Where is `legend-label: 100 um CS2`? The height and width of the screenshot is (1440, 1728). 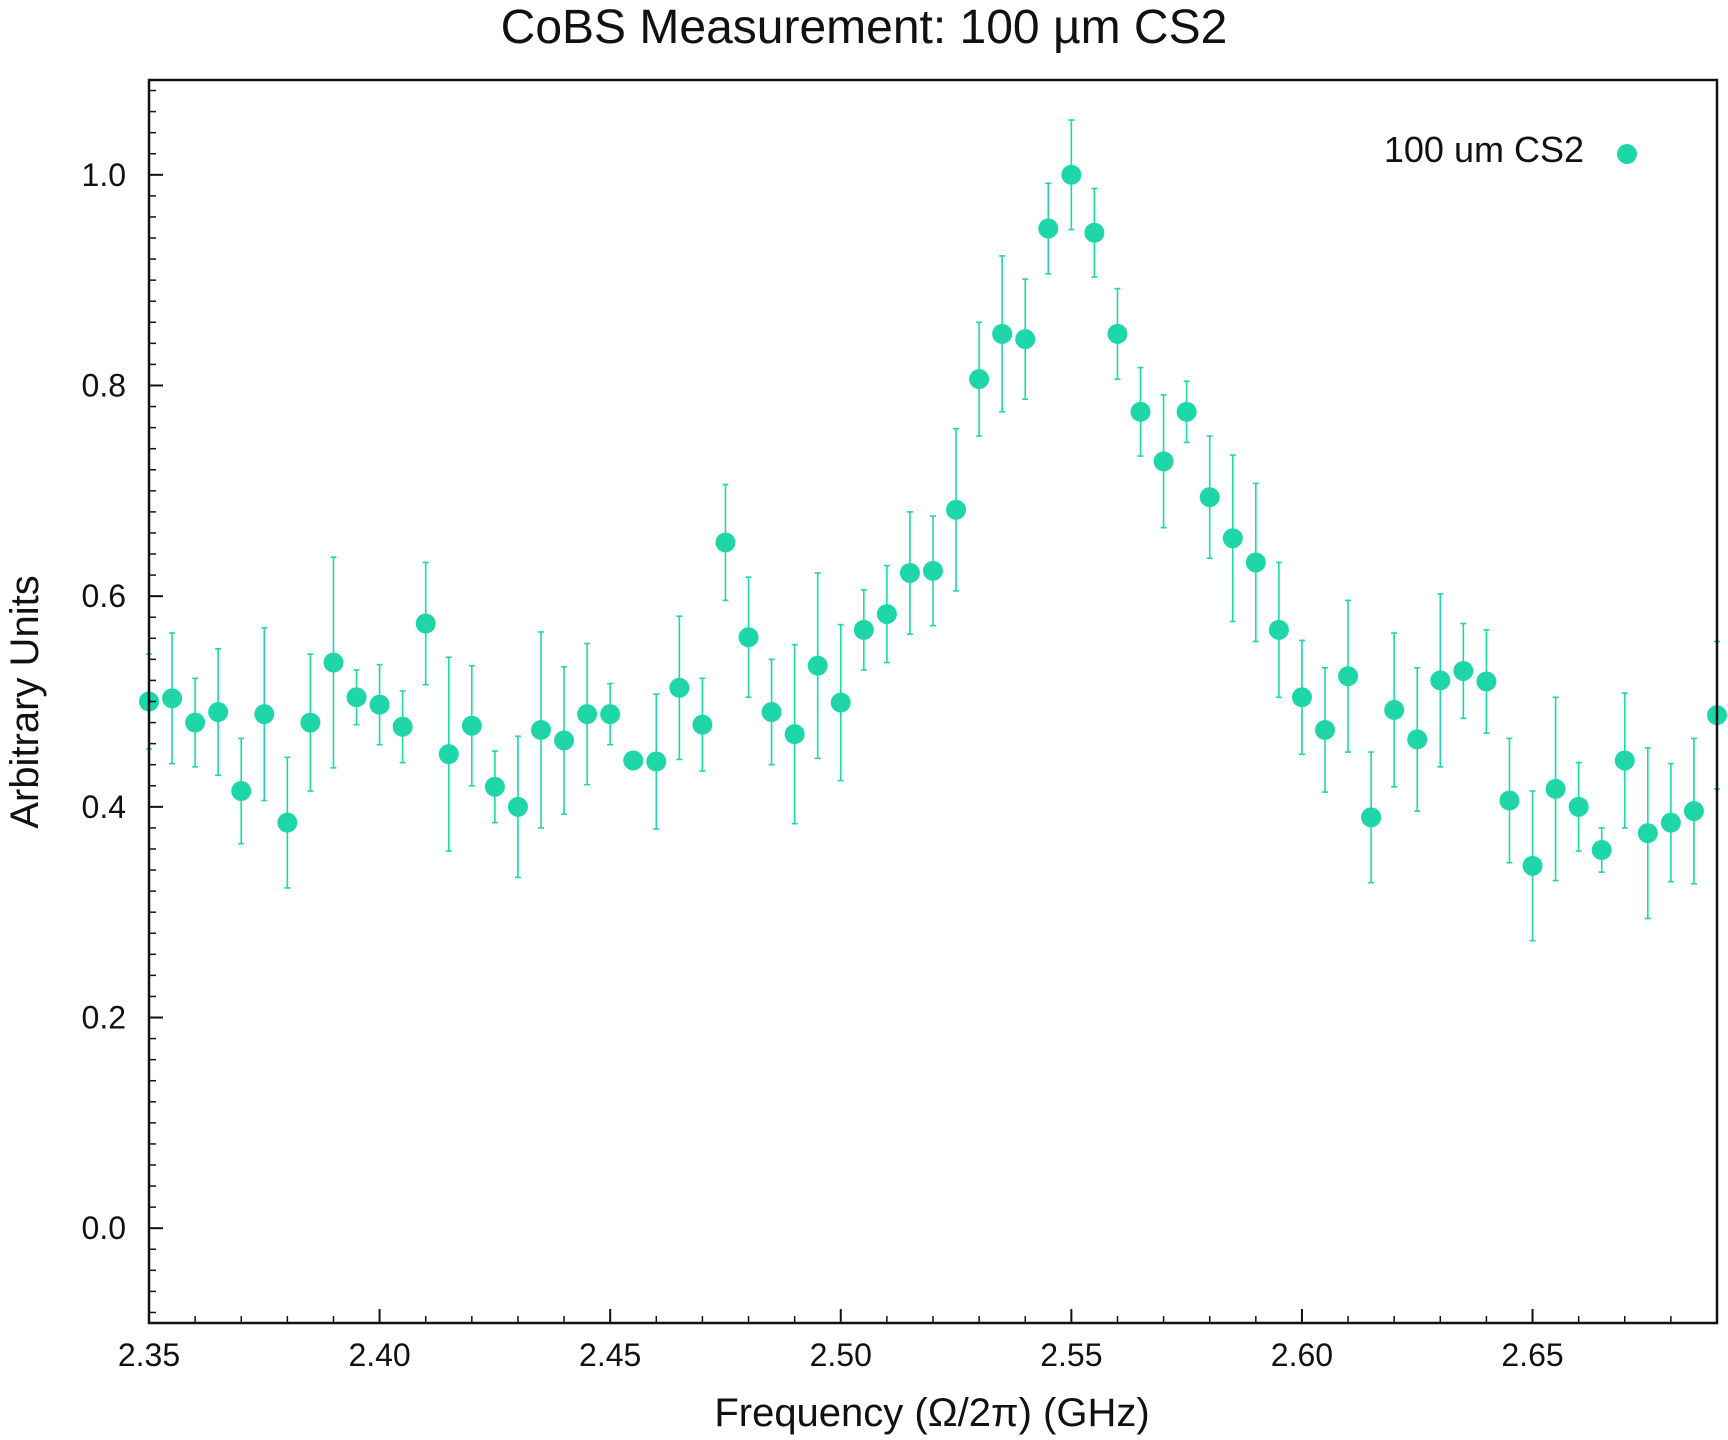 legend-label: 100 um CS2 is located at coordinates (1484, 149).